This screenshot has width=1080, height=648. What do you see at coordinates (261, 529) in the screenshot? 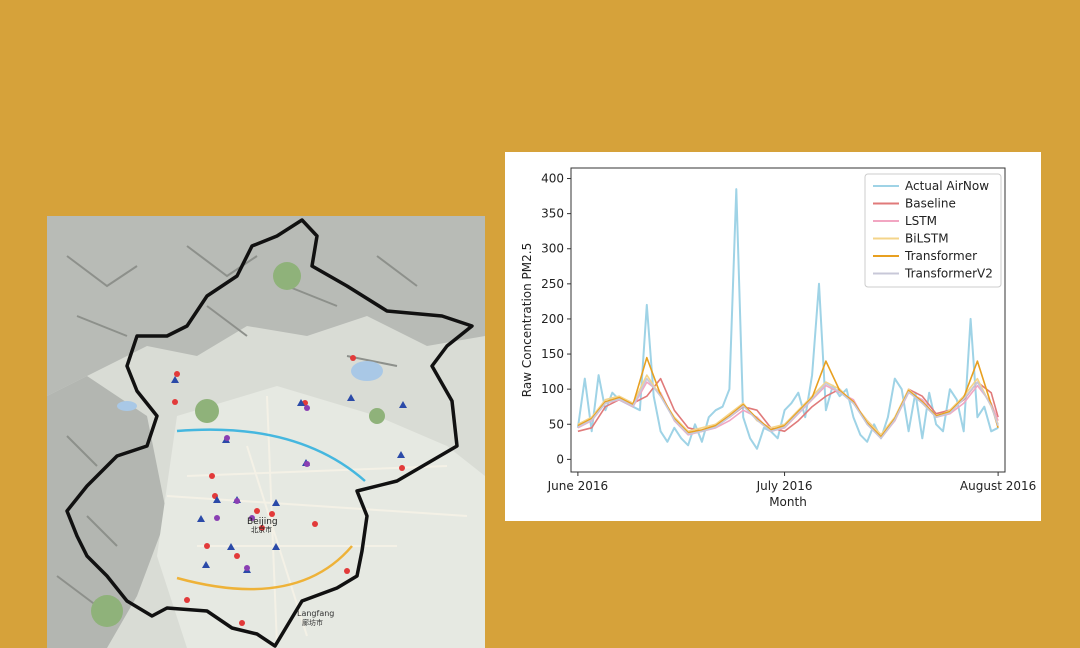
I see `city-label-beijing-cn: 北京市` at bounding box center [261, 529].